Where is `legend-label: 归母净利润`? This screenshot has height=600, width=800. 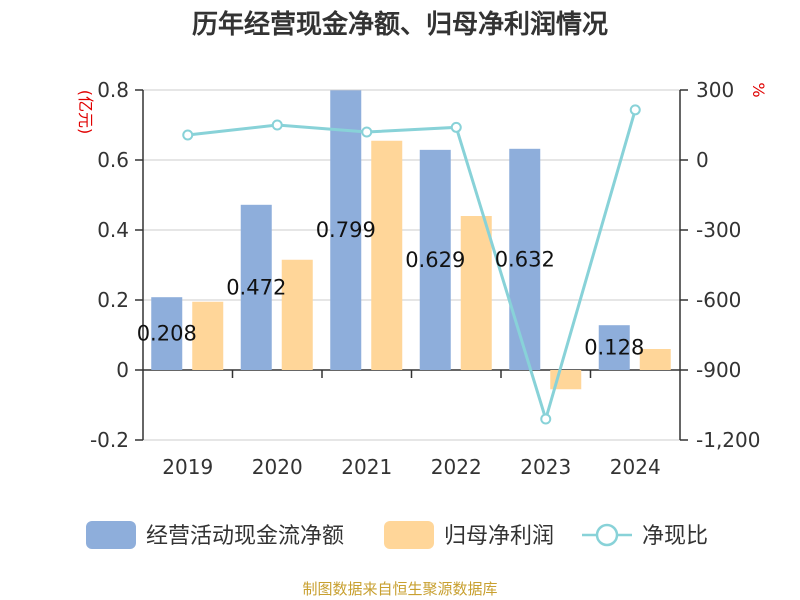 legend-label: 归母净利润 is located at coordinates (499, 536).